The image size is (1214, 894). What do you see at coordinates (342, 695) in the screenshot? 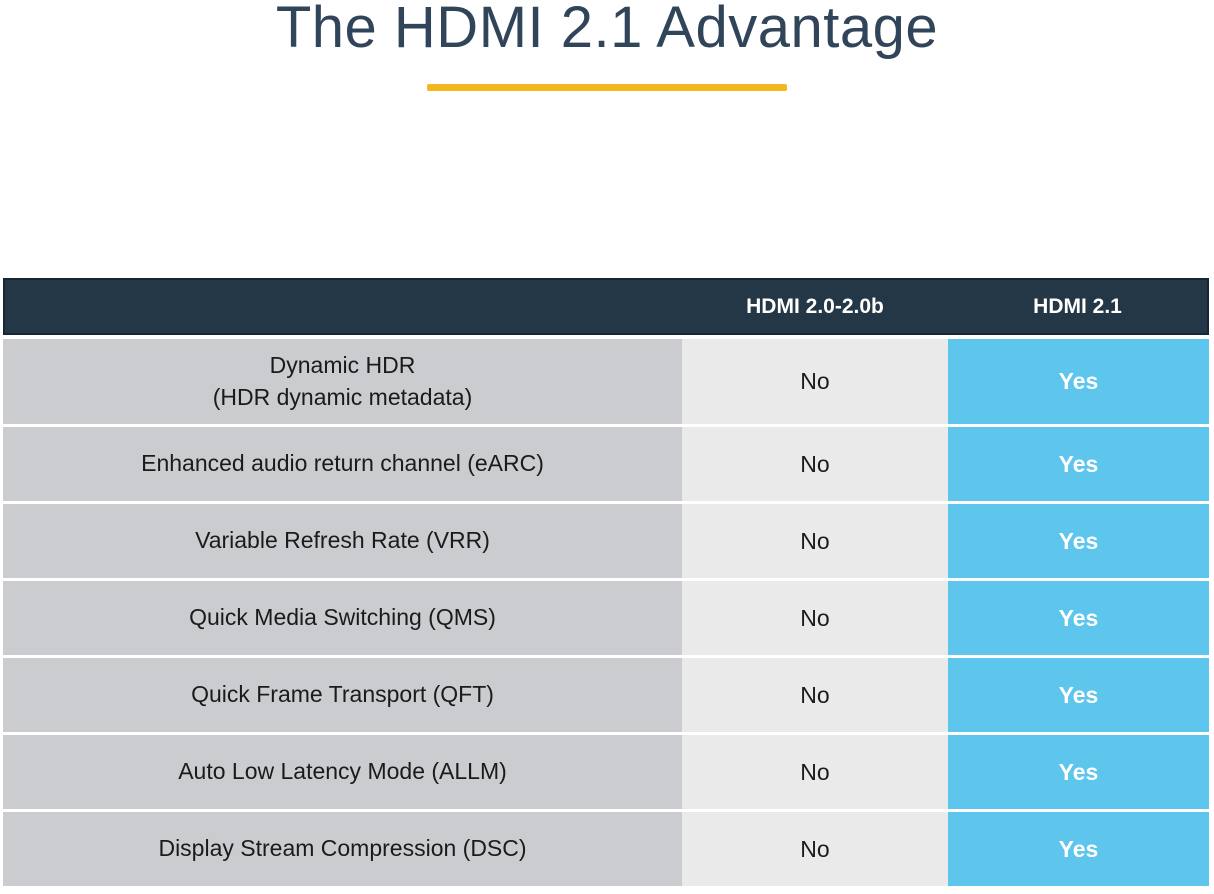
I see `feature-cell: Quick Frame Transport (QFT)` at bounding box center [342, 695].